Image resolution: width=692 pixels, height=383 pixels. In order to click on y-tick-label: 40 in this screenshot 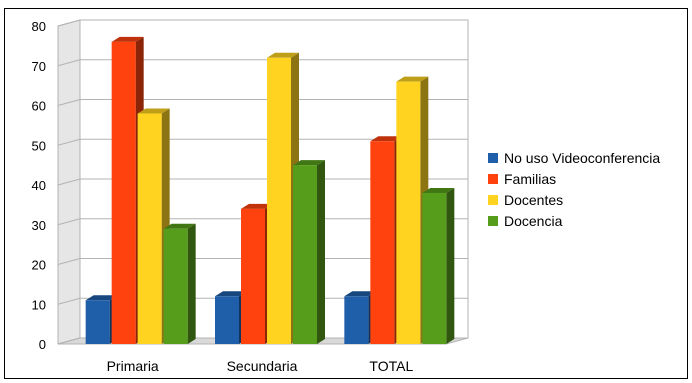, I will do `click(39, 185)`.